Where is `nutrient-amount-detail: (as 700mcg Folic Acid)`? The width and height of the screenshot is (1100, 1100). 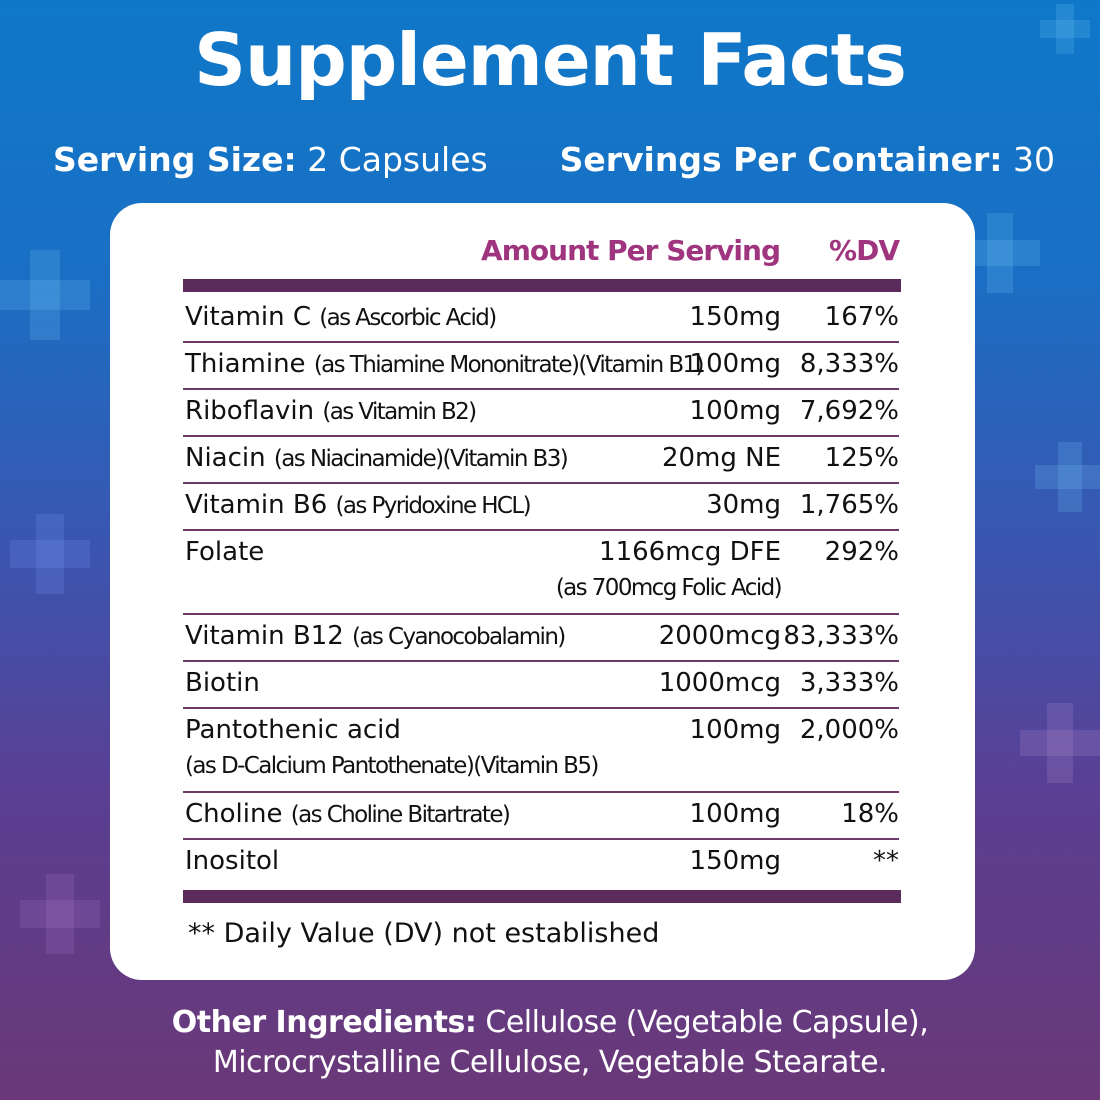
nutrient-amount-detail: (as 700mcg Folic Acid) is located at coordinates (669, 588).